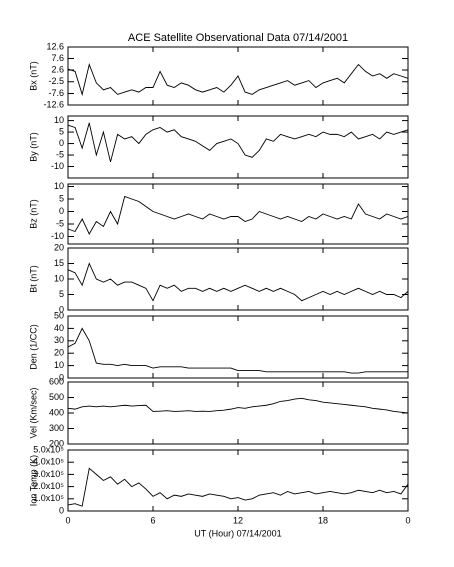  I want to click on y-tick-label: 15, so click(59, 263).